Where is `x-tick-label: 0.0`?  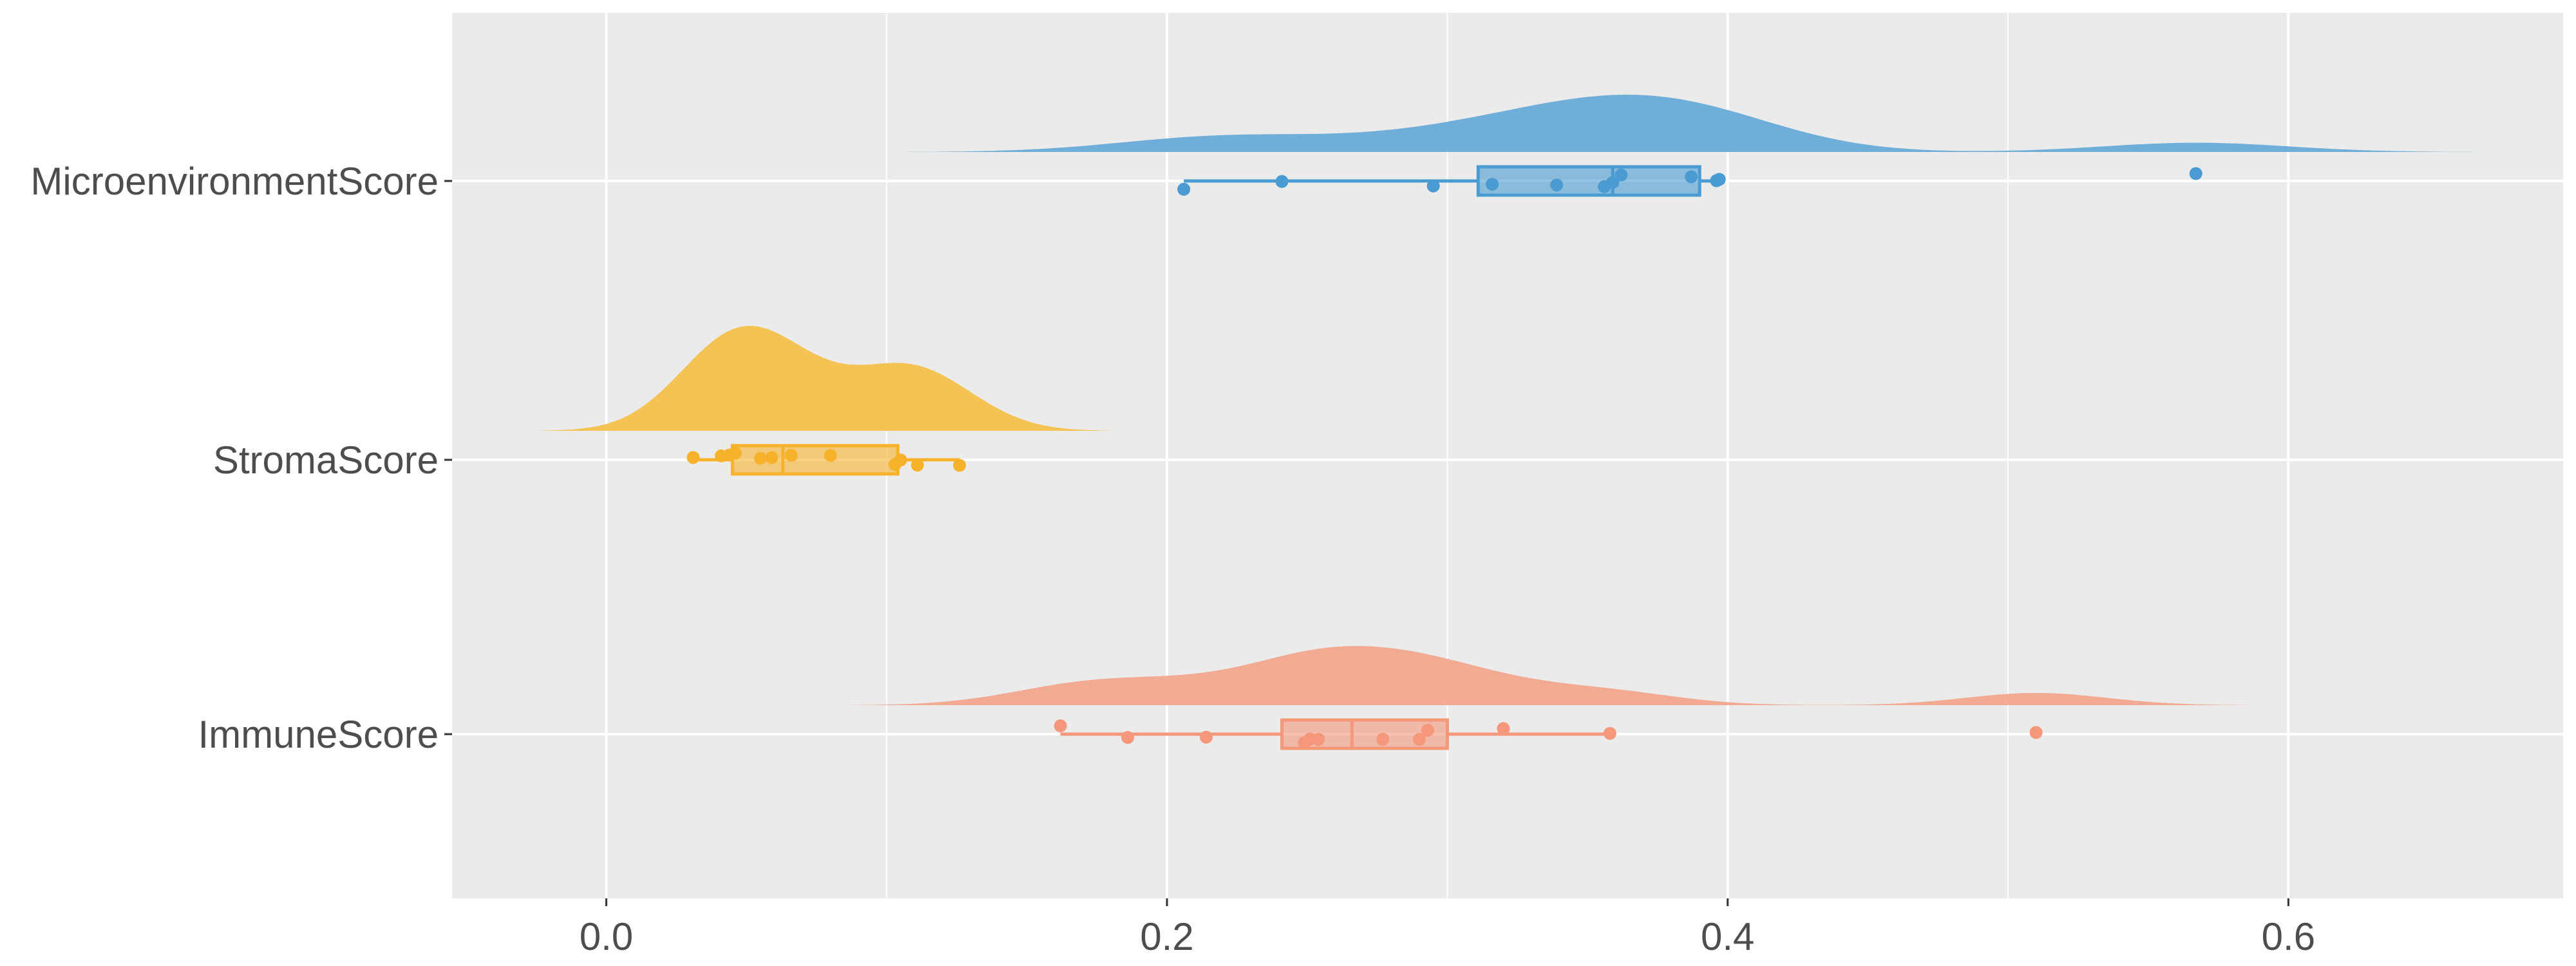
x-tick-label: 0.0 is located at coordinates (606, 937).